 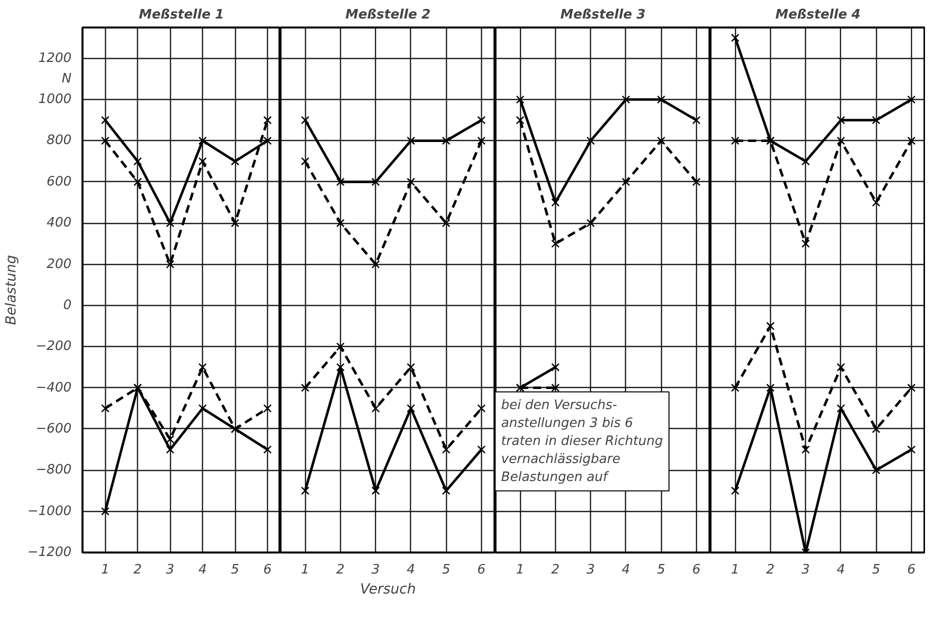 What do you see at coordinates (50, 511) in the screenshot?
I see `y-tick-label: −1000` at bounding box center [50, 511].